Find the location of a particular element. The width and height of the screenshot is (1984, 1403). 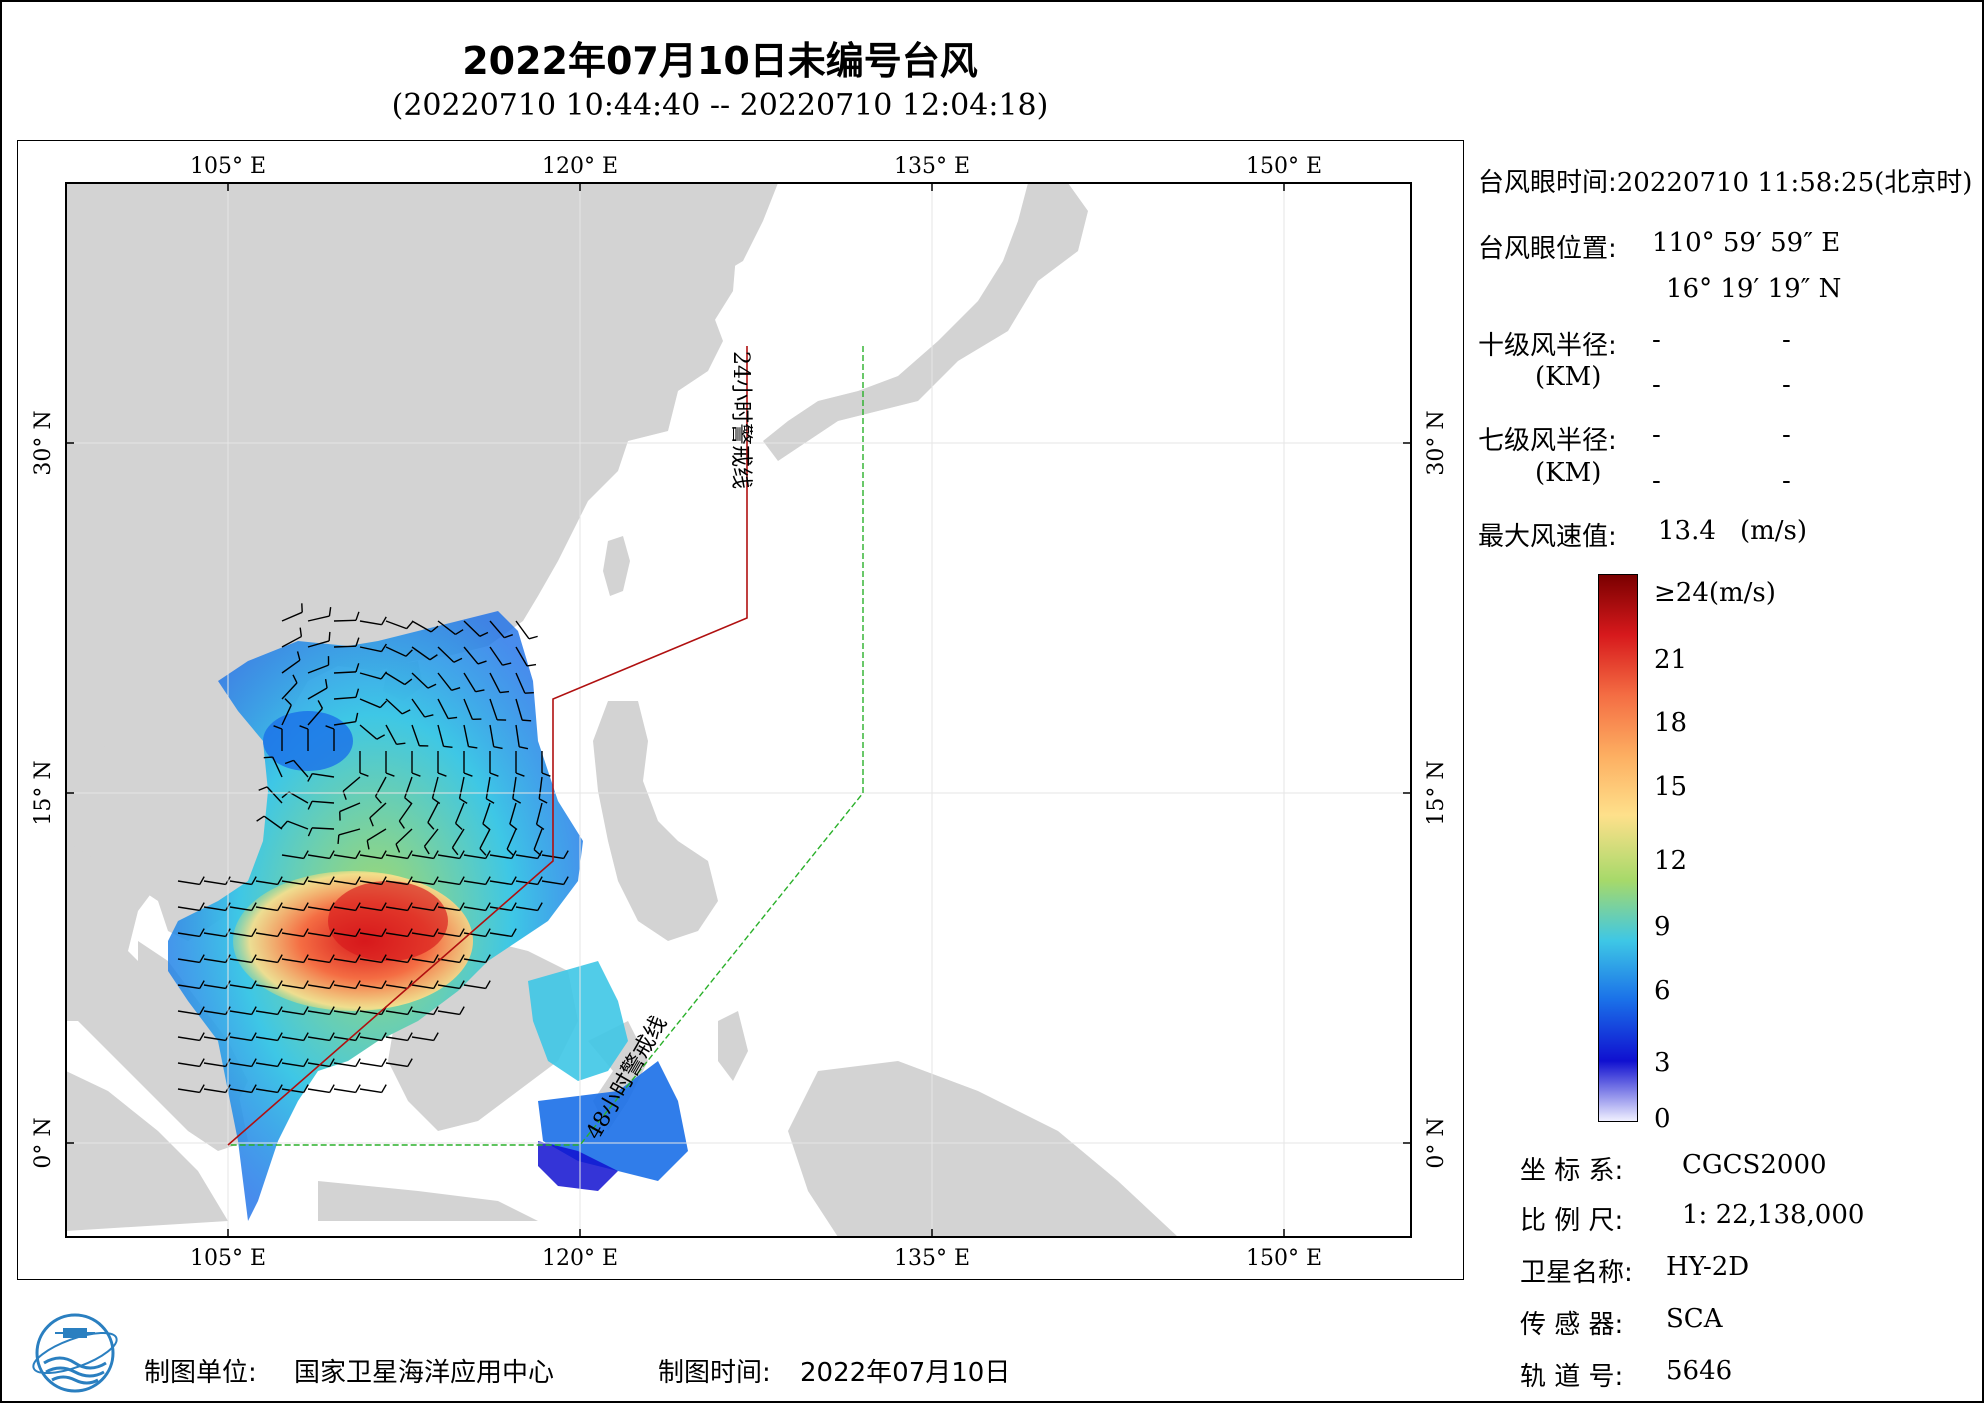

r10-dash-1: - is located at coordinates (1656, 340).